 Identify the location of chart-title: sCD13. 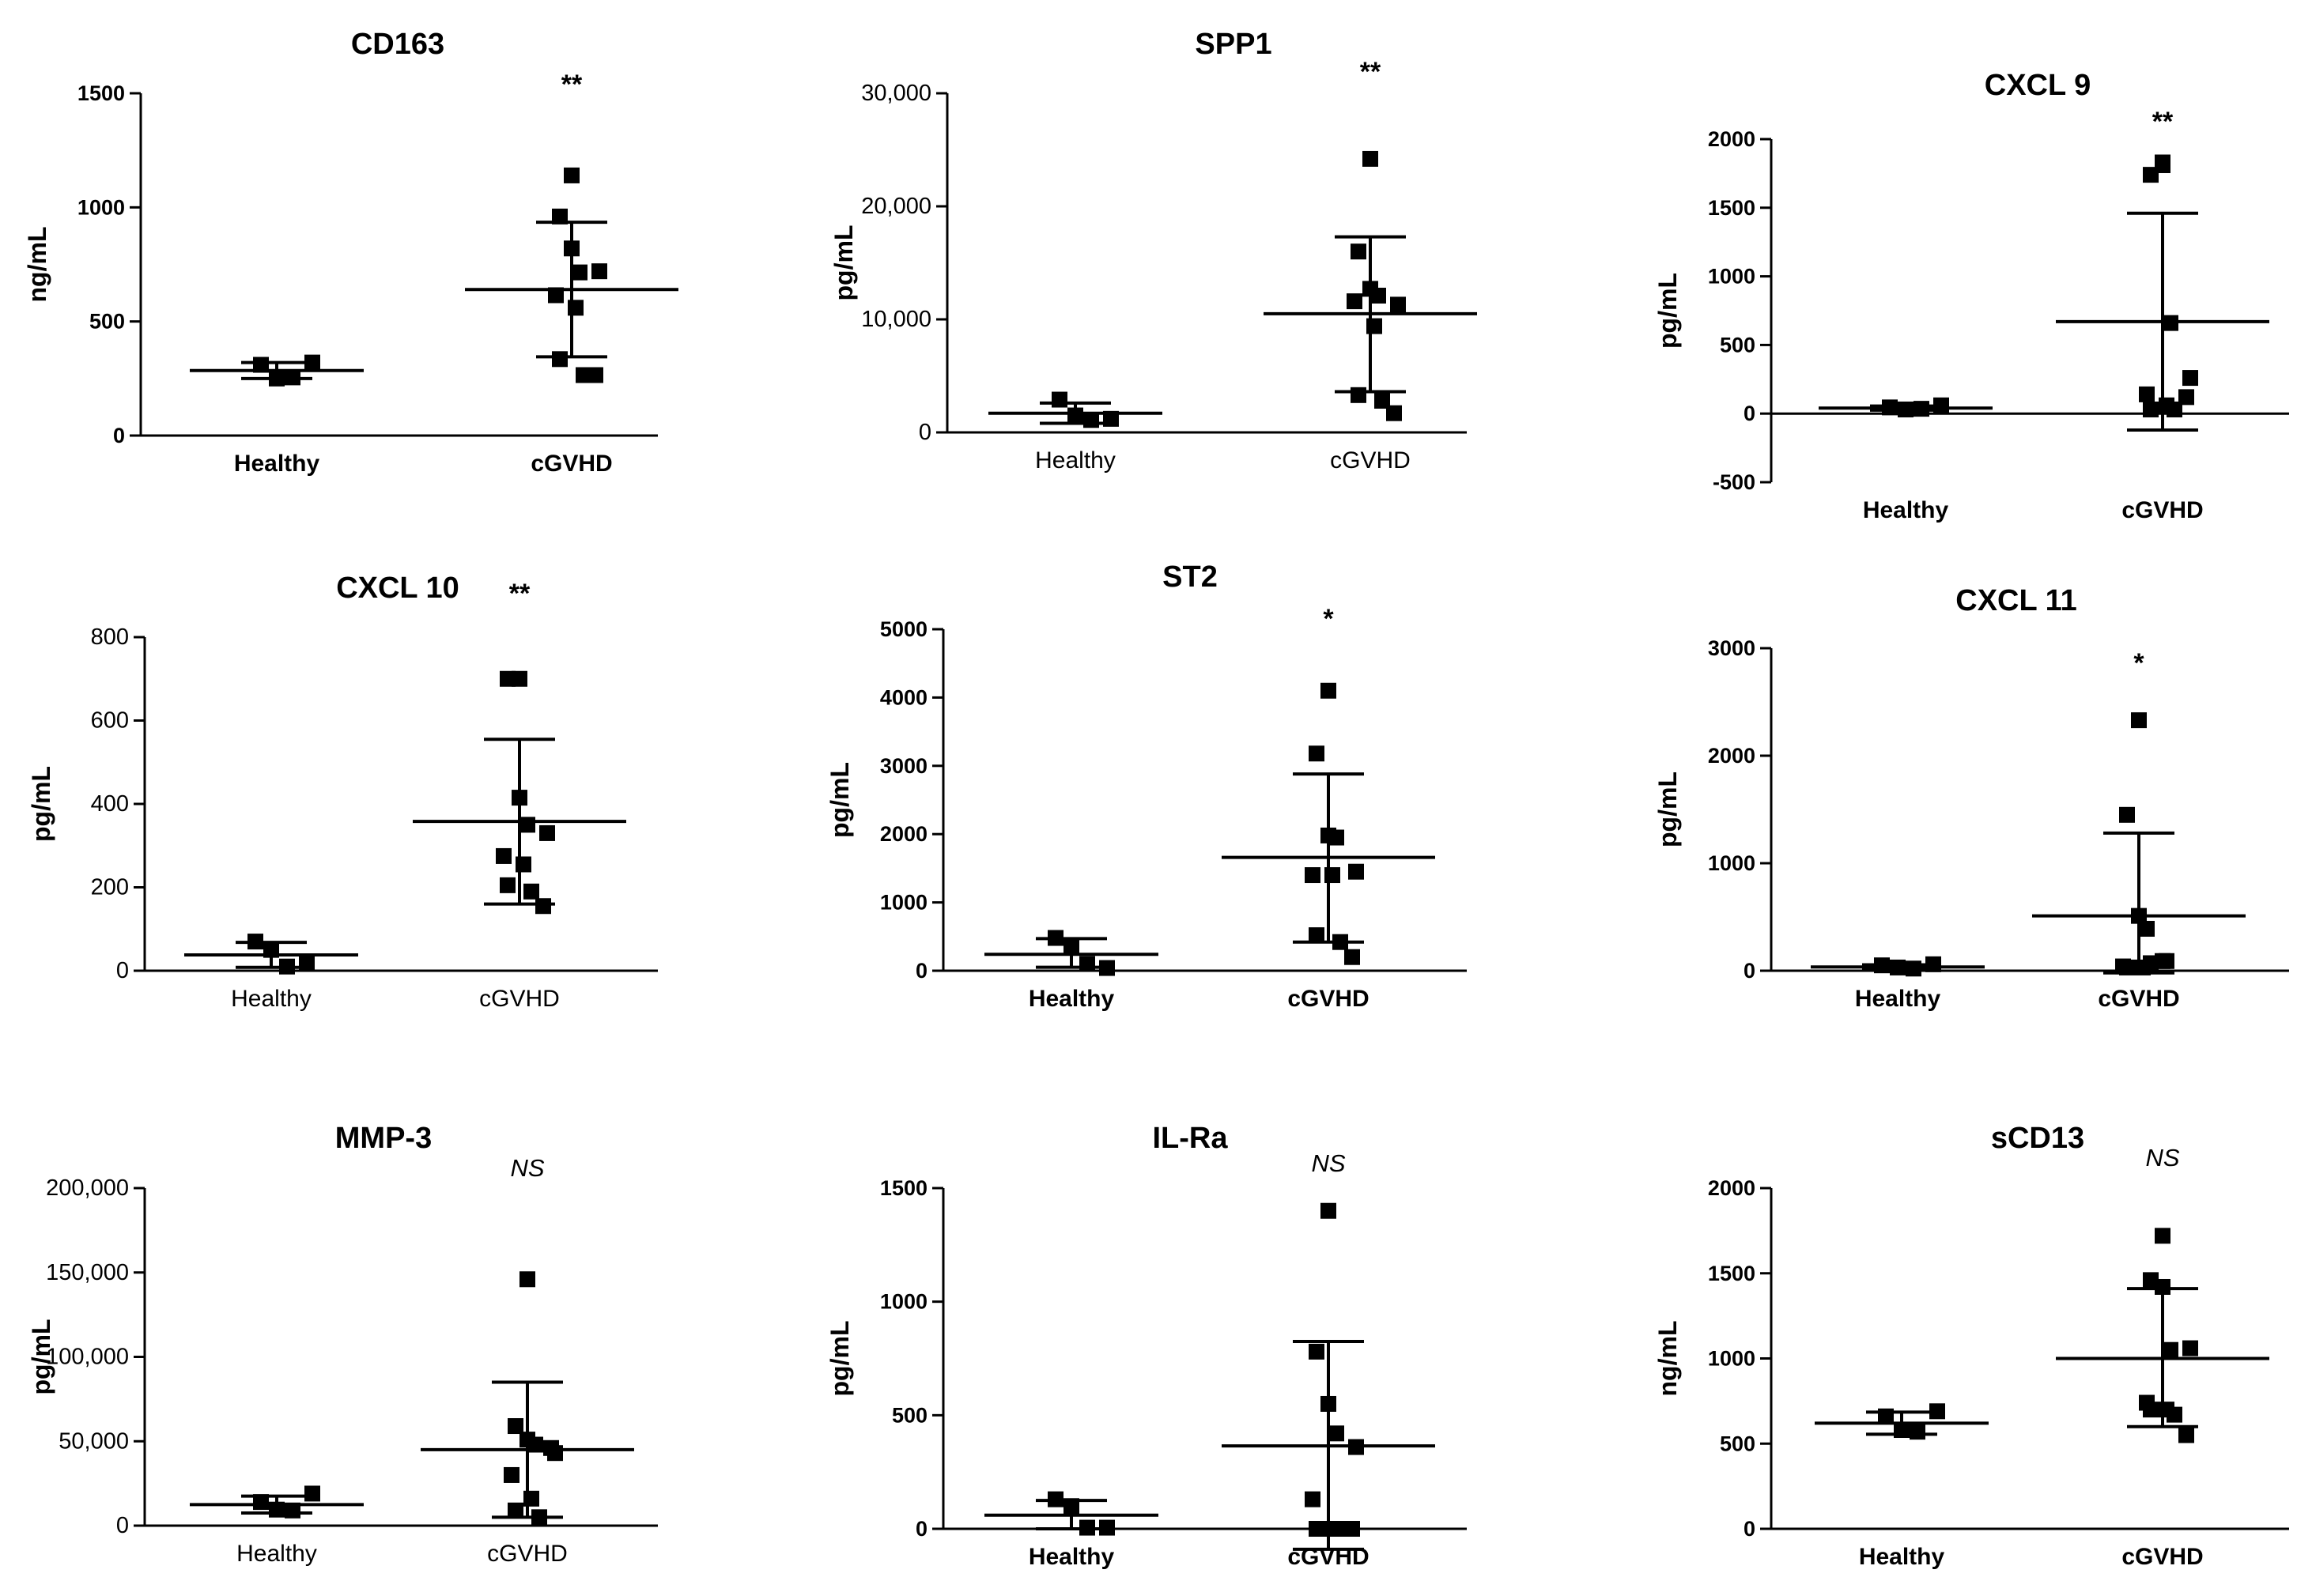
(2037, 1138).